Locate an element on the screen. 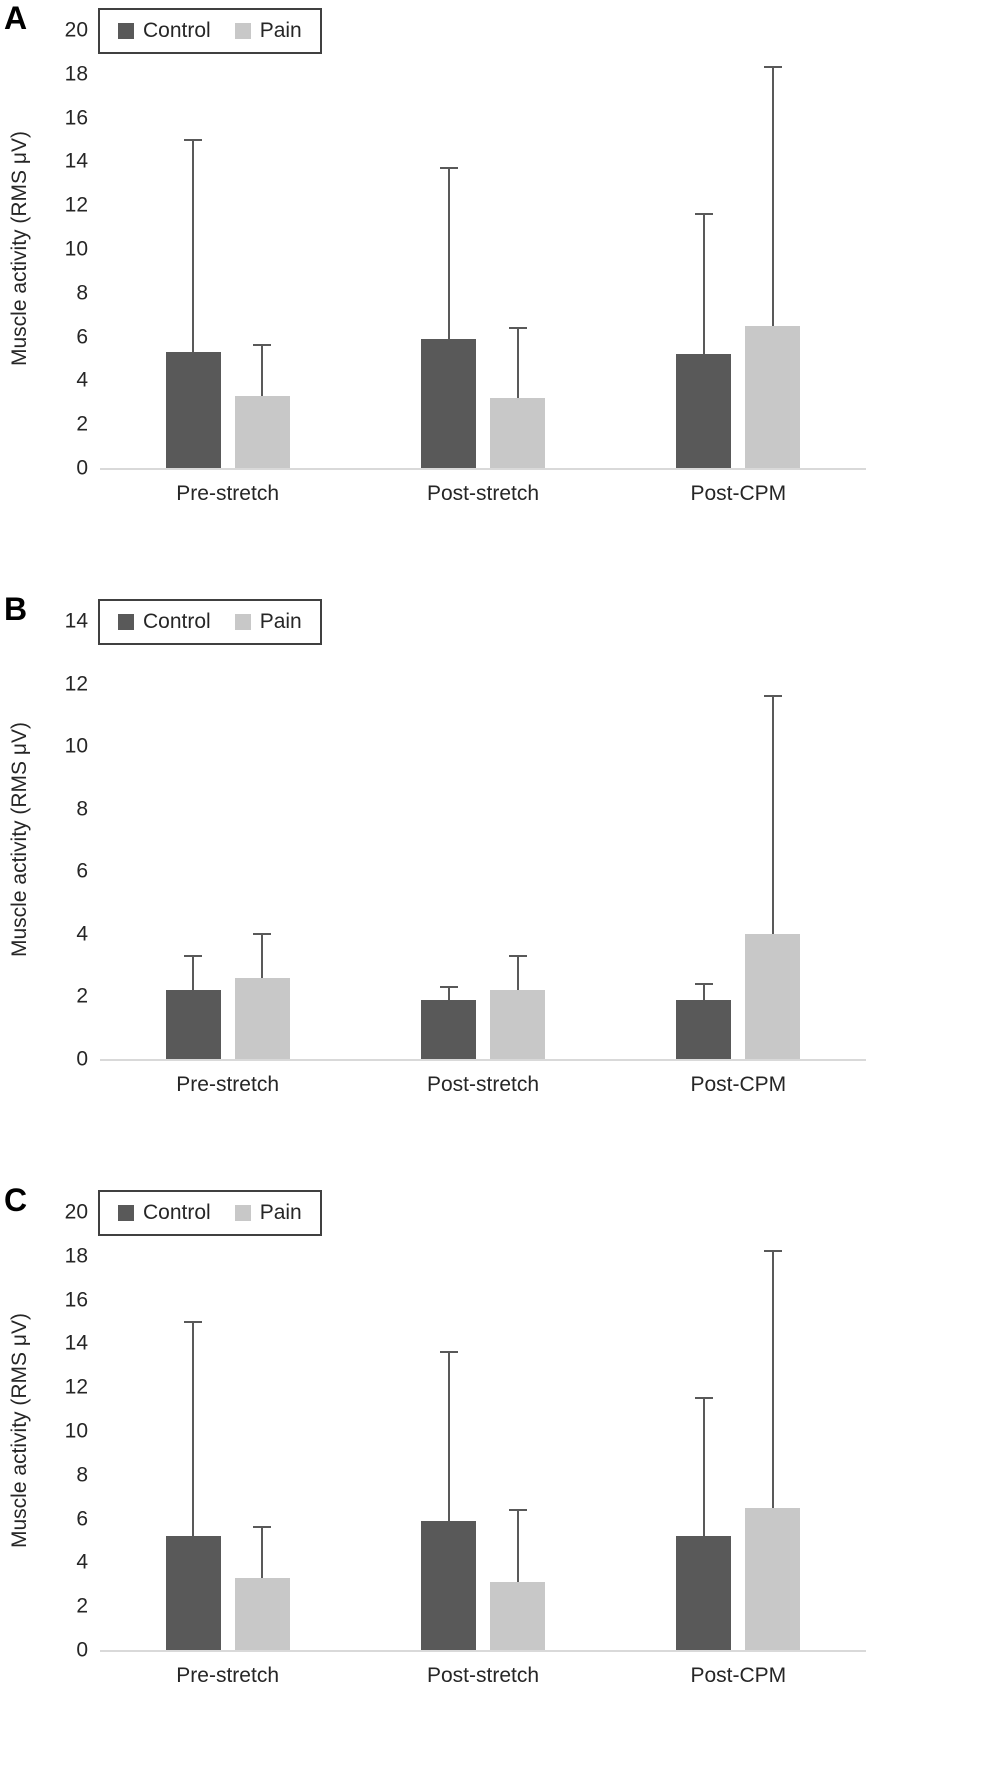  panel-label: C is located at coordinates (16, 1200).